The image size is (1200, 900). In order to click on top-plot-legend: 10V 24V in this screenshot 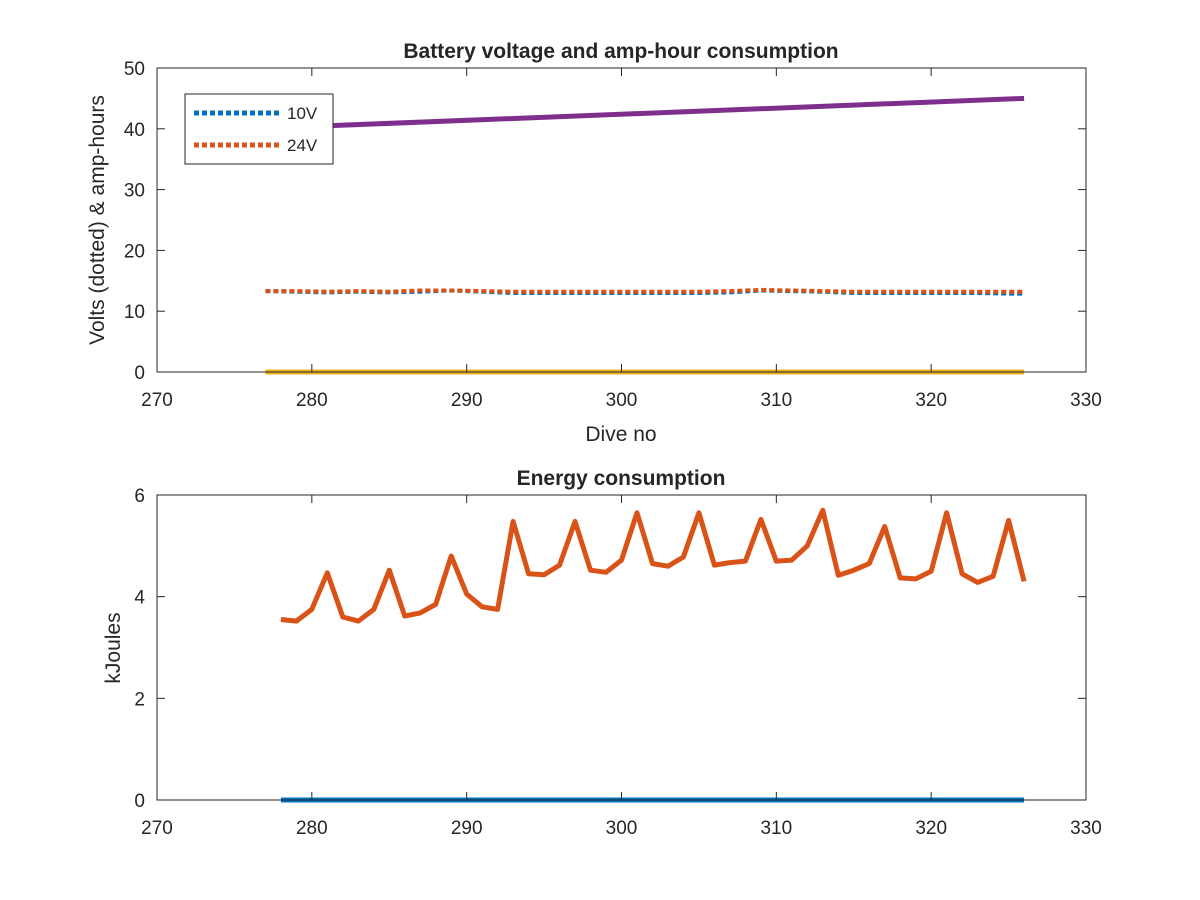, I will do `click(259, 129)`.